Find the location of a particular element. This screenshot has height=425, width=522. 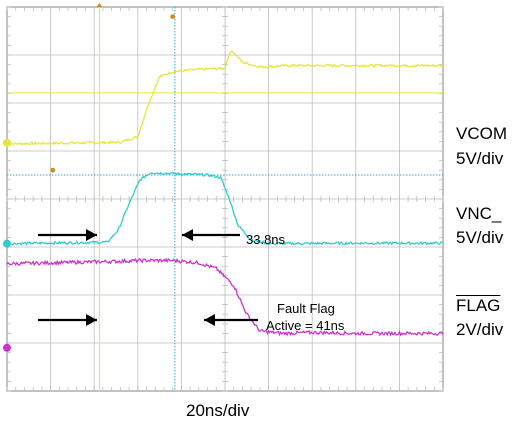

vnc-rise-arrow-head is located at coordinates (91, 235).